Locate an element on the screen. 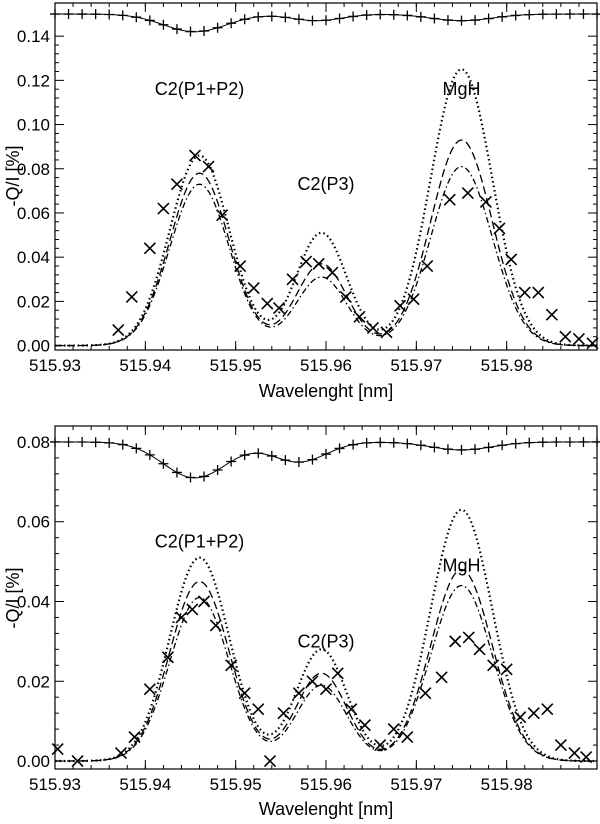  y-tick-label: 0.14 is located at coordinates (33, 36).